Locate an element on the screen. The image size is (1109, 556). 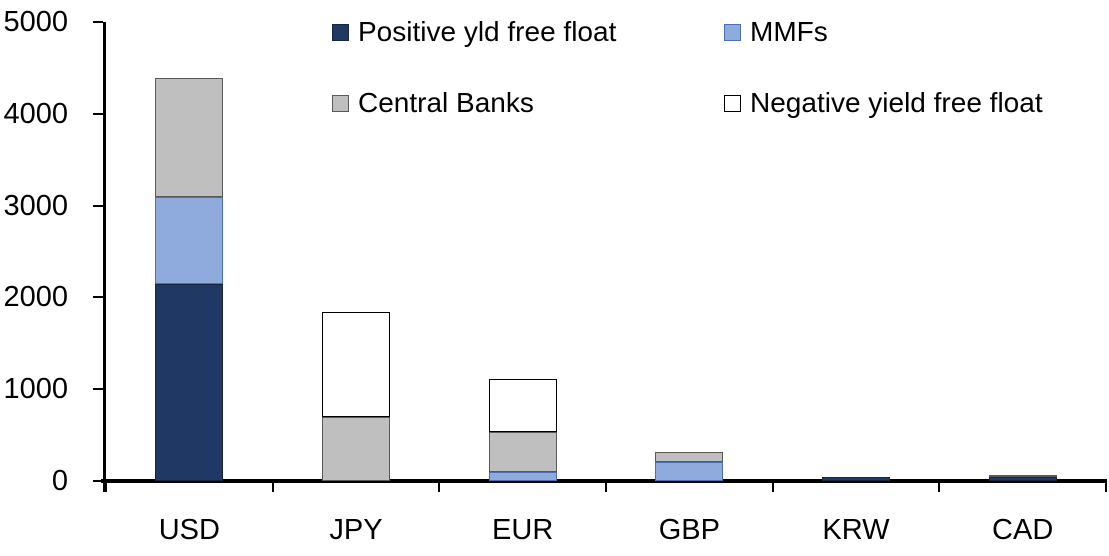
x-axis-line is located at coordinates (604, 481).